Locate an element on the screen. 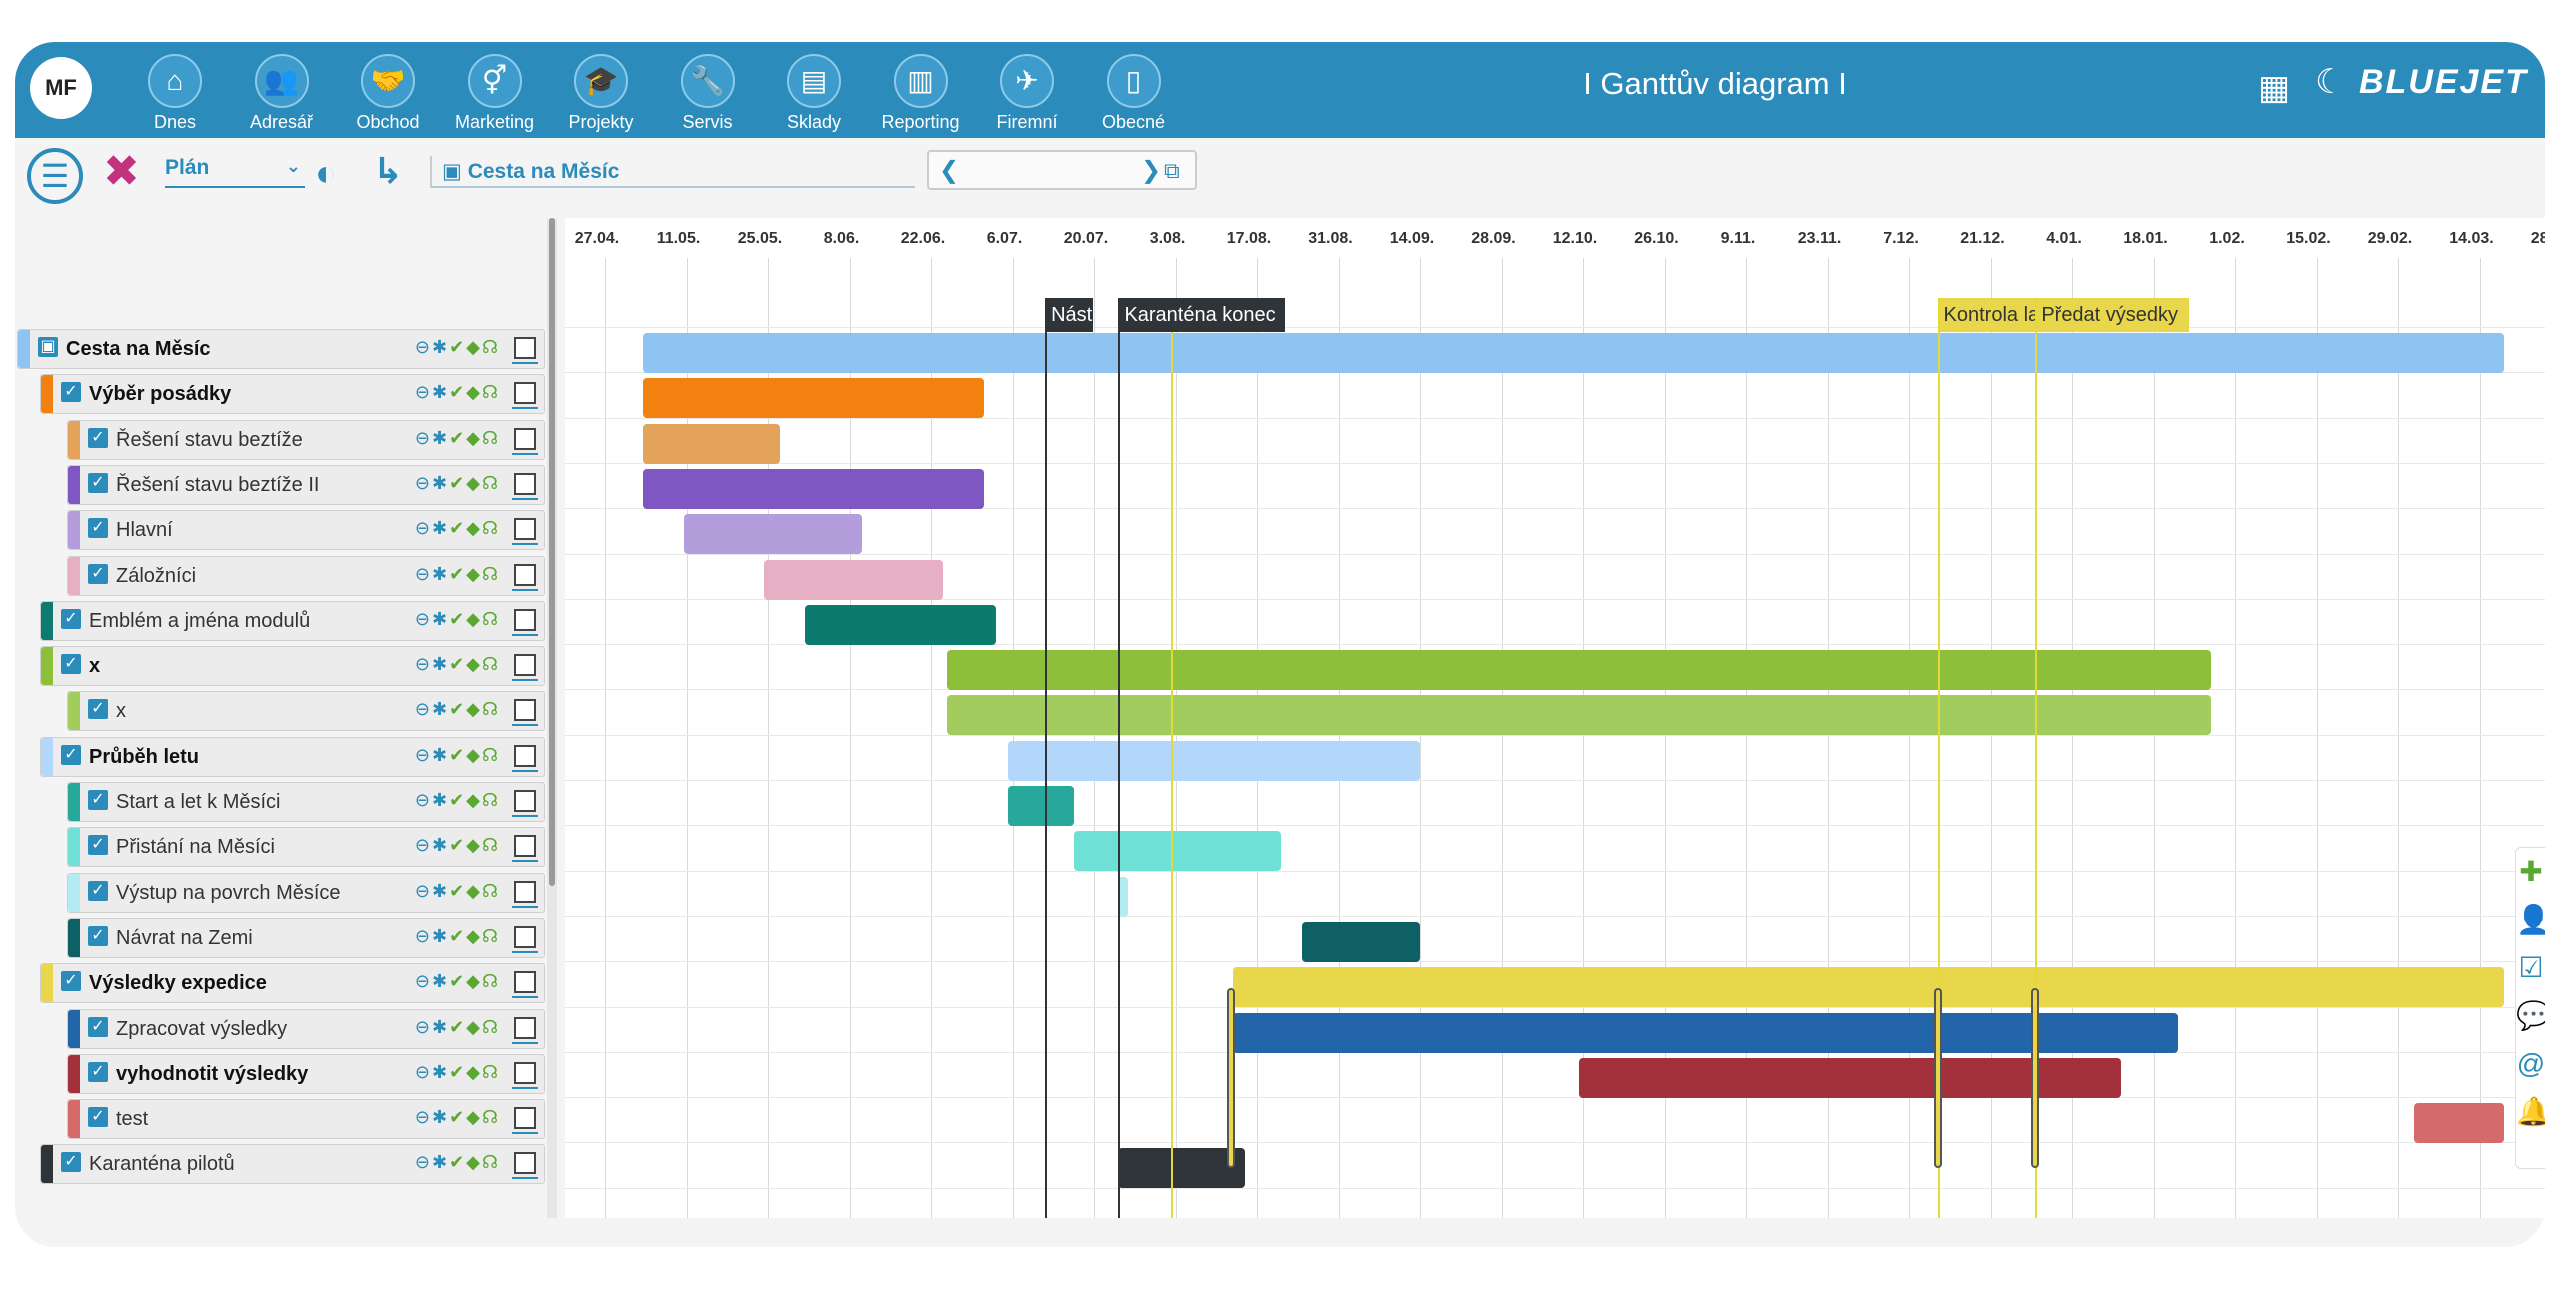 This screenshot has height=1292, width=2560. task-row: ✓ Zpracovat výsledky ⊖✱✔◆☊ is located at coordinates (306, 1028).